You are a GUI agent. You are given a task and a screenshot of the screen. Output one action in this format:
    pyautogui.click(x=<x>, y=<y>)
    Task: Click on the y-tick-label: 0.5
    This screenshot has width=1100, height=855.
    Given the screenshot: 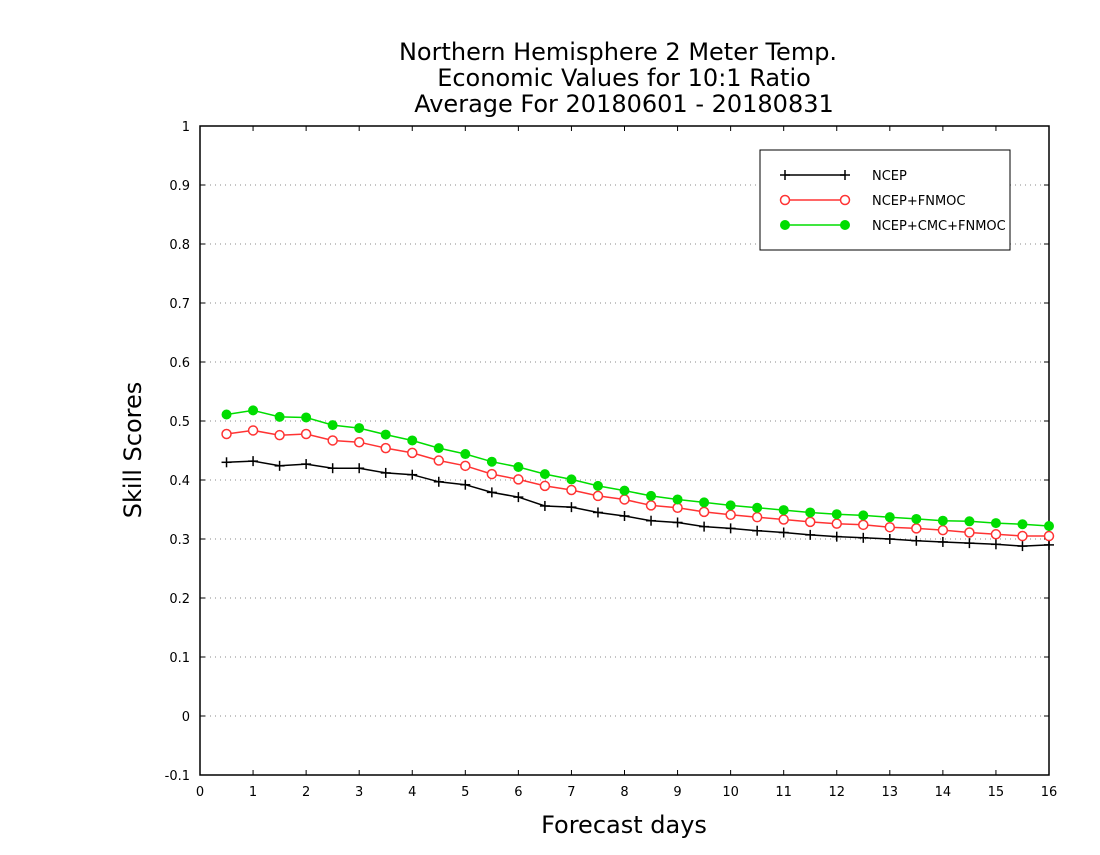 What is the action you would take?
    pyautogui.click(x=179, y=422)
    